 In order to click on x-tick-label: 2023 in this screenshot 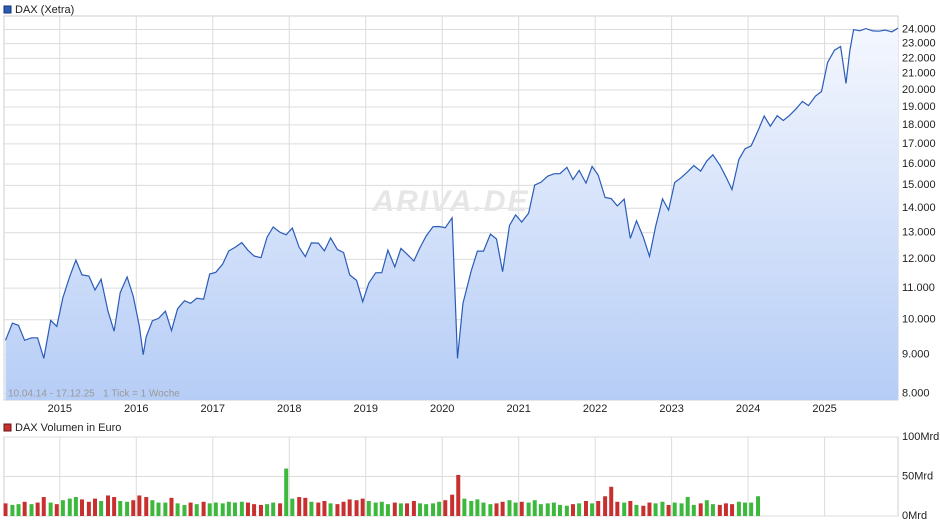, I will do `click(671, 409)`.